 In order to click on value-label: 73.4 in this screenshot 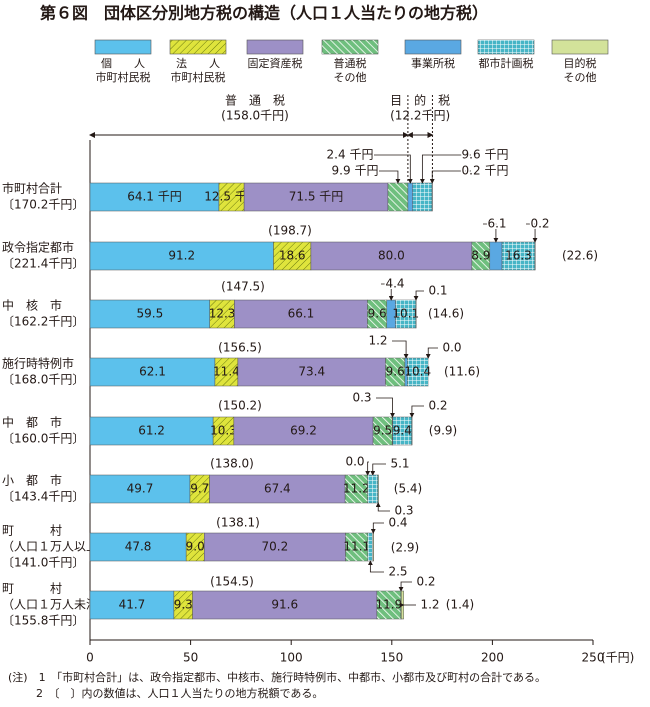, I will do `click(311, 372)`.